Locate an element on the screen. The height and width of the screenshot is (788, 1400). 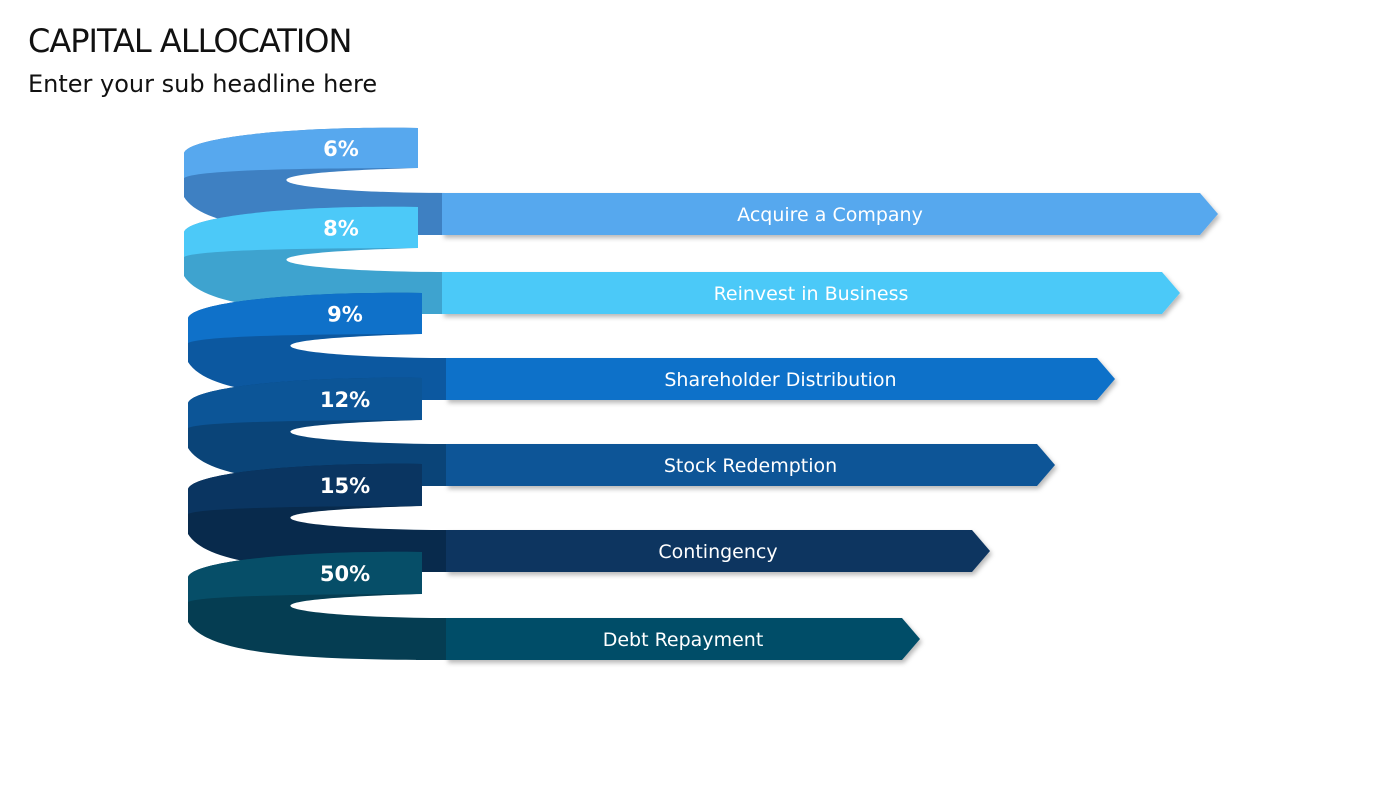
category-label: Stock Redemption is located at coordinates (750, 466).